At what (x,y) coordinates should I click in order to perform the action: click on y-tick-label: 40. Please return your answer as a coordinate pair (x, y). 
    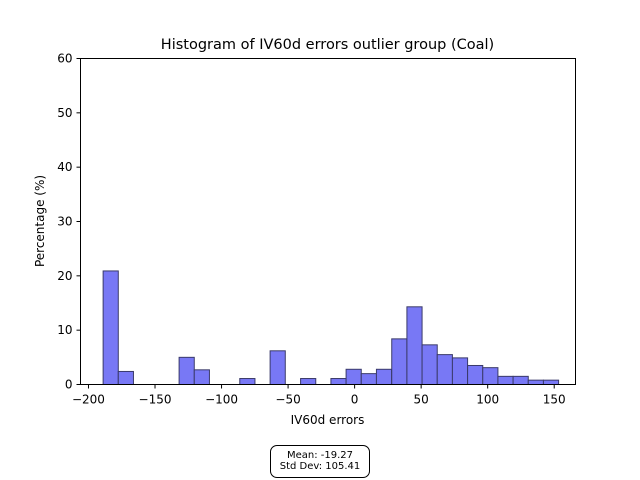
    Looking at the image, I should click on (64, 167).